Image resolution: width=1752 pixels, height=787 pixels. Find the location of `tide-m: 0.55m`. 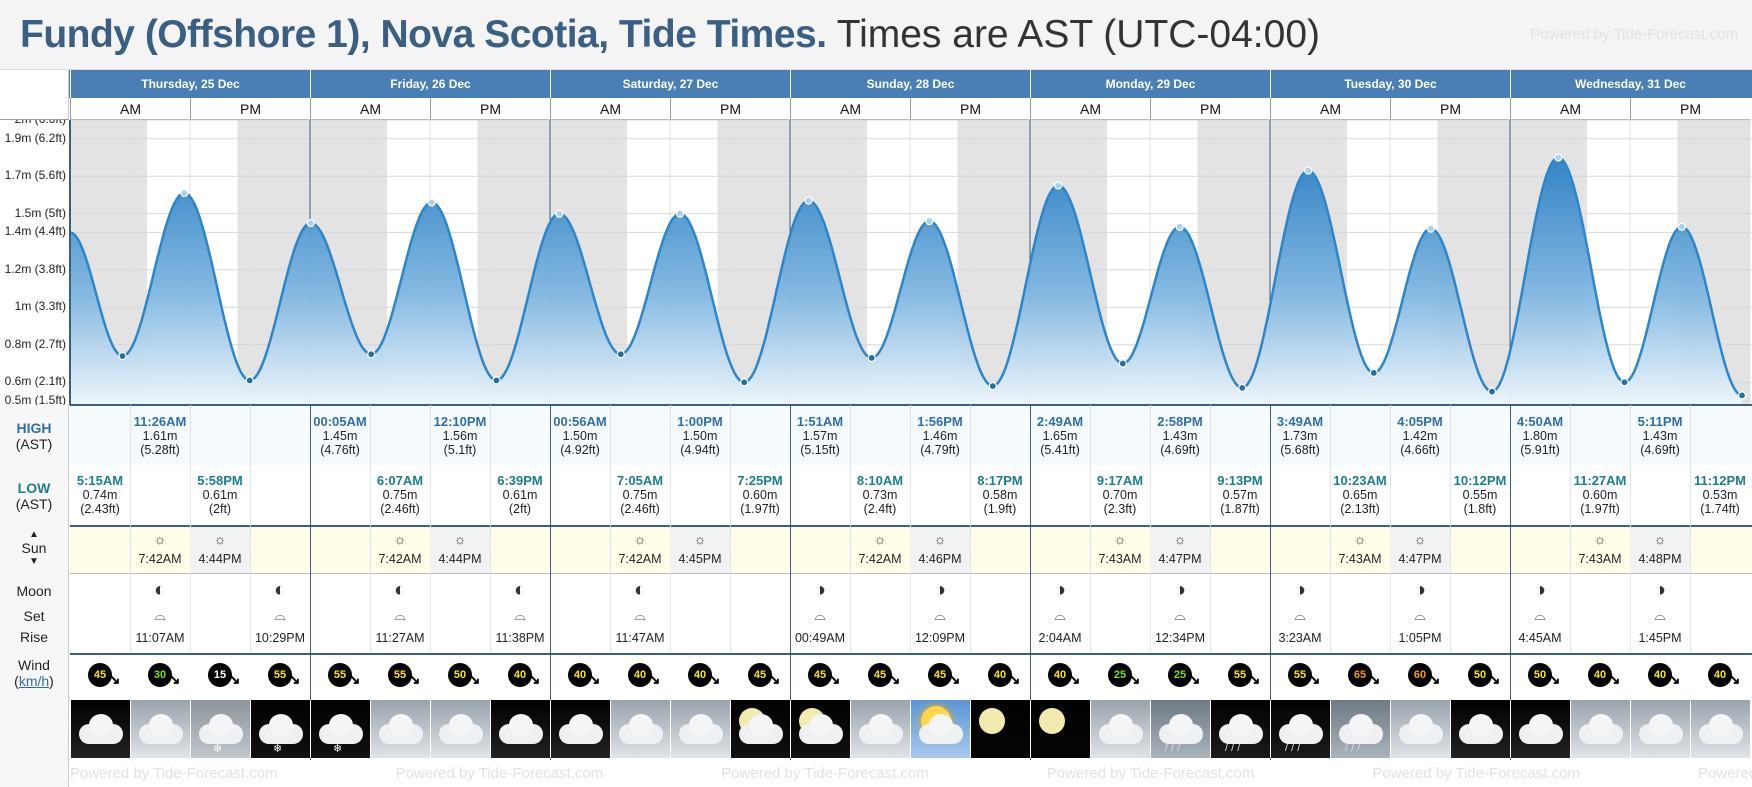

tide-m: 0.55m is located at coordinates (1480, 495).